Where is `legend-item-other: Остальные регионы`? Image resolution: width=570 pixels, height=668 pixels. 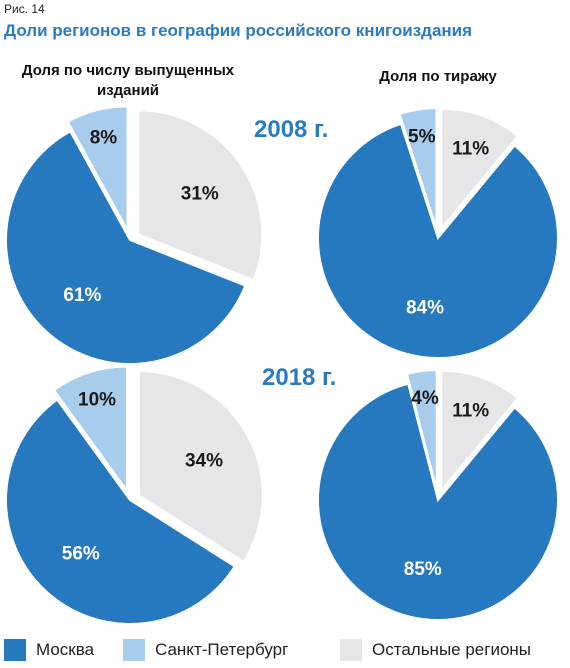
legend-item-other: Остальные регионы is located at coordinates (435, 650).